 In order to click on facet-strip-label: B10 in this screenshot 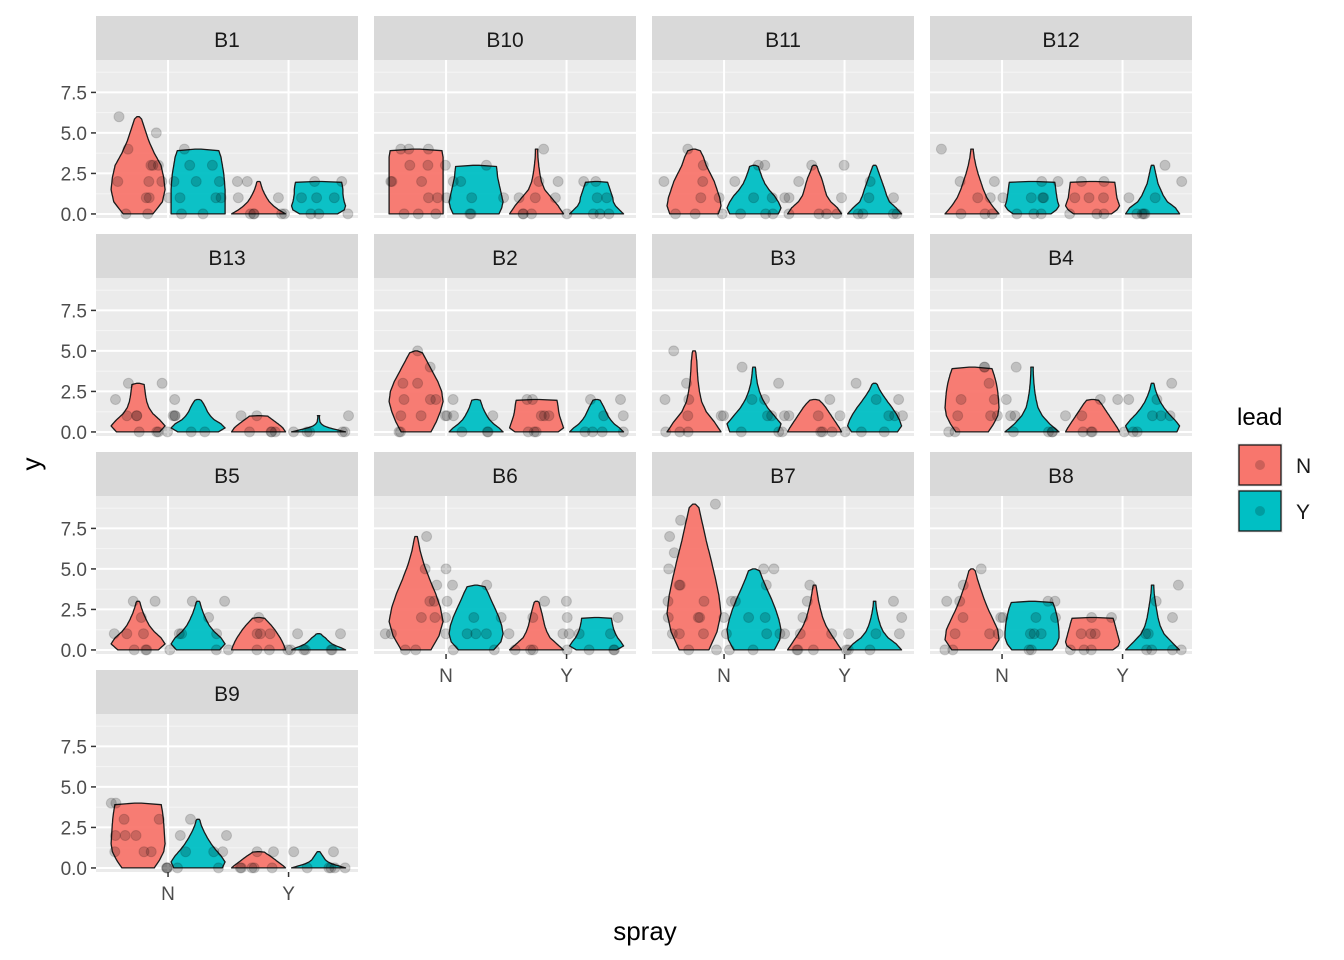, I will do `click(504, 40)`.